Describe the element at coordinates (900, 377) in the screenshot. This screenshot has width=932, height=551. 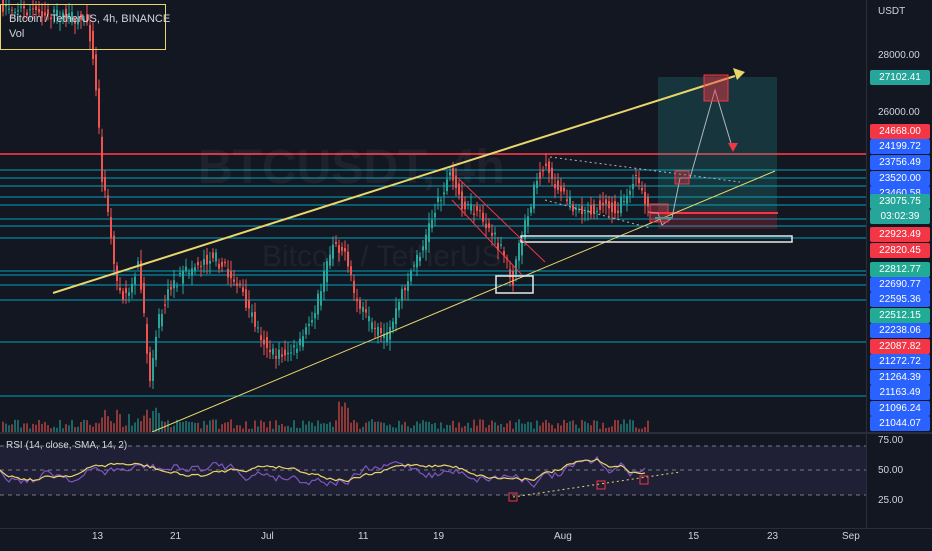
I see `price-tag: 21264.39` at that location.